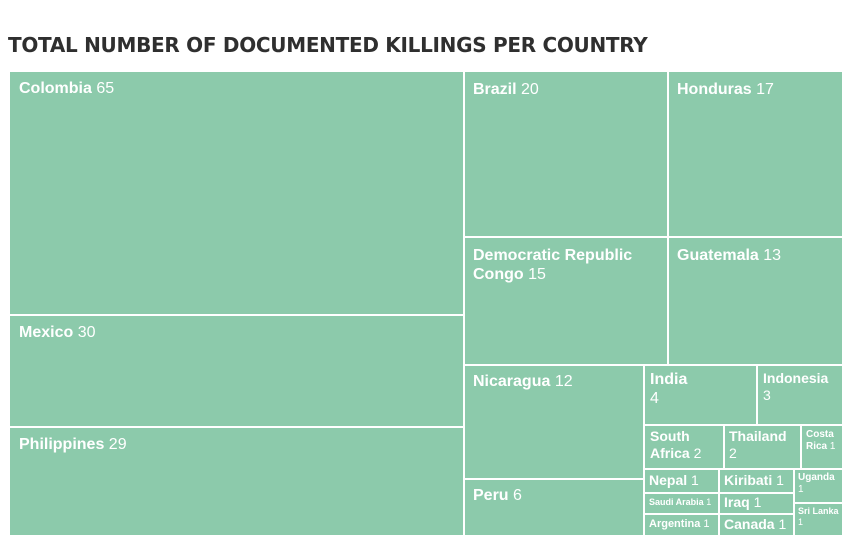 Image resolution: width=850 pixels, height=560 pixels. I want to click on cell-label: Philippines 29, so click(239, 444).